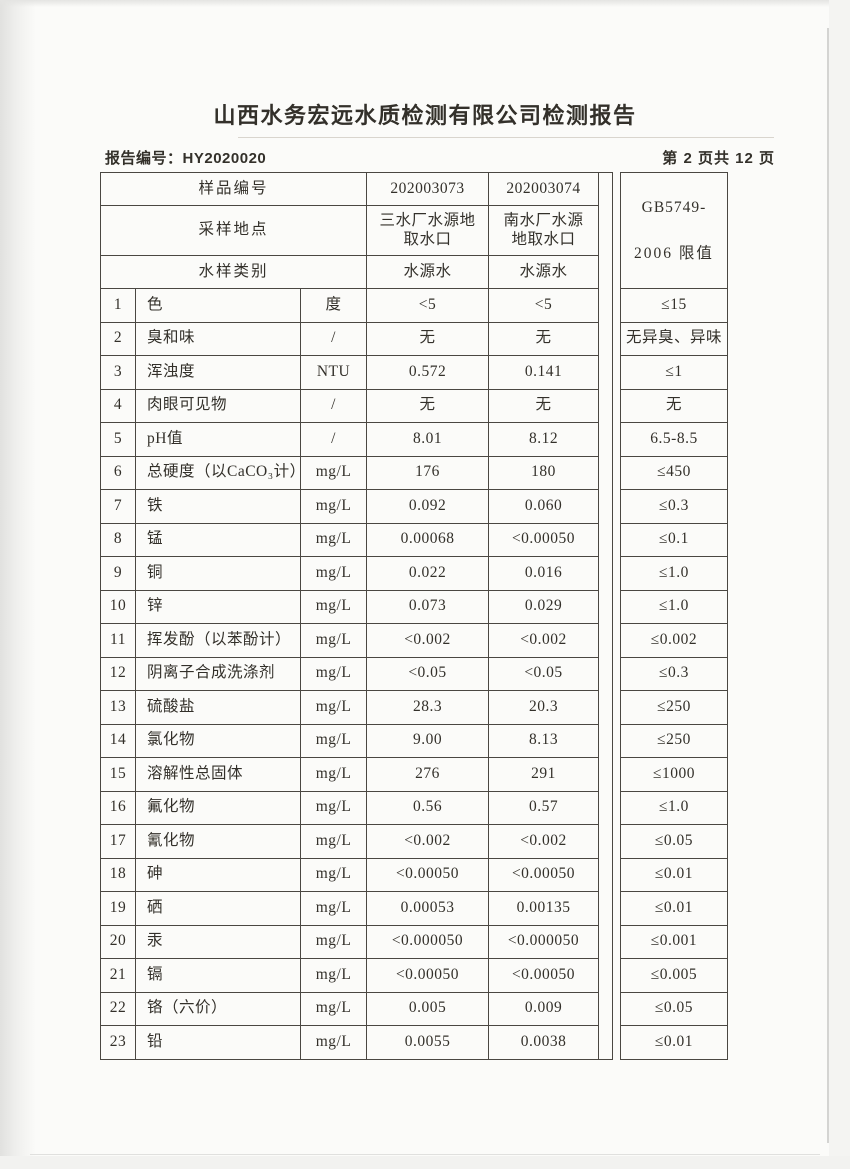 This screenshot has height=1169, width=850. What do you see at coordinates (674, 472) in the screenshot?
I see `limit-row: ≤450` at bounding box center [674, 472].